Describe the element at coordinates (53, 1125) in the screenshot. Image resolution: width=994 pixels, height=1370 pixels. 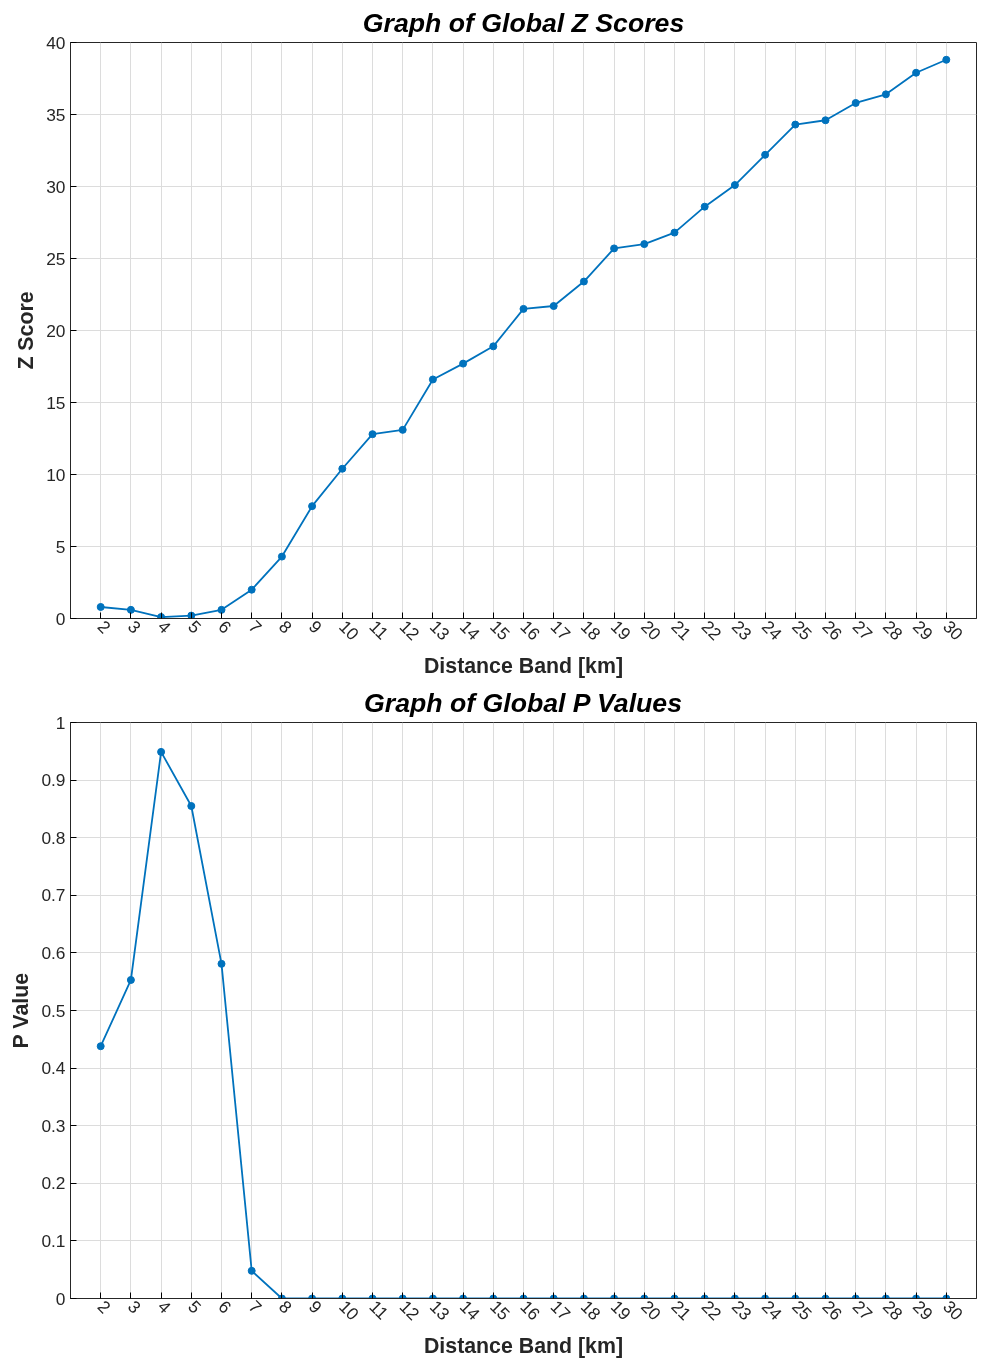
I see `y-tick-label: 0.3` at that location.